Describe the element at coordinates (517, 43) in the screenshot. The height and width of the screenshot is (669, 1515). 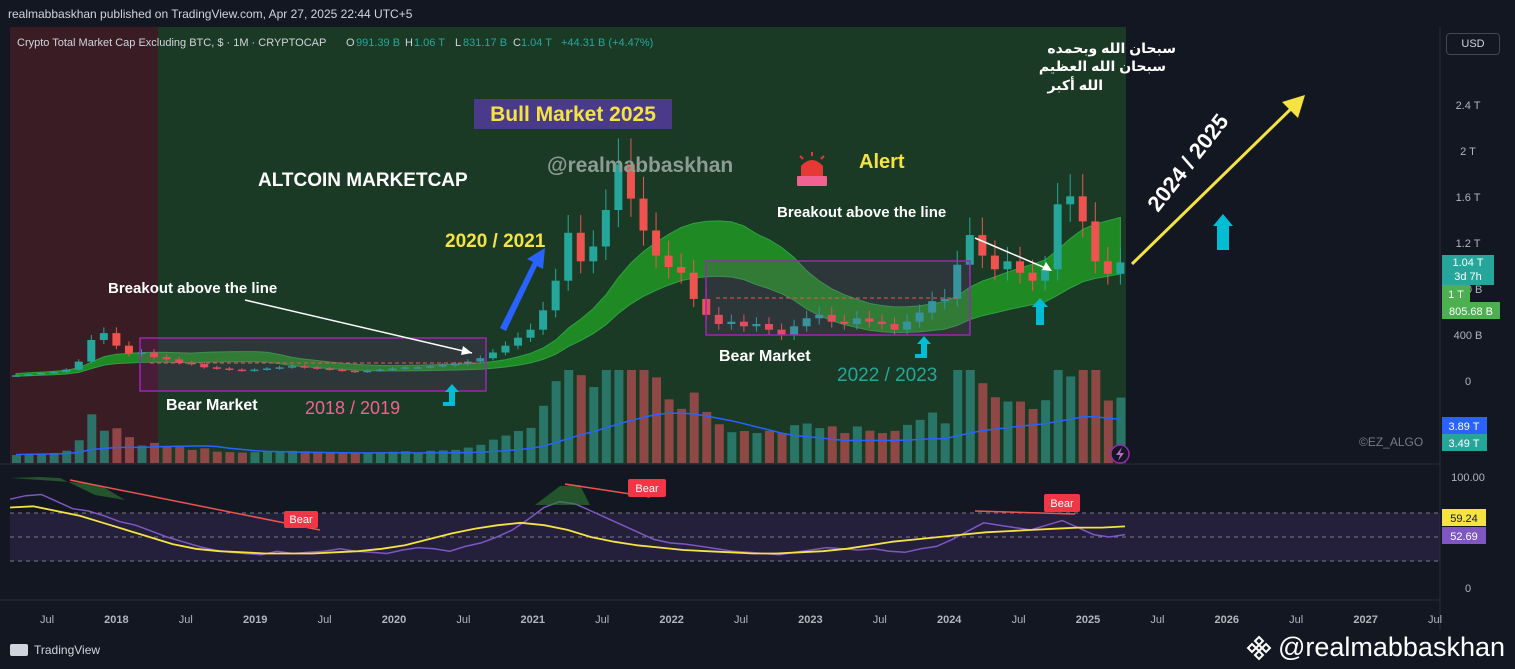
I see `legend-c-label: C` at that location.